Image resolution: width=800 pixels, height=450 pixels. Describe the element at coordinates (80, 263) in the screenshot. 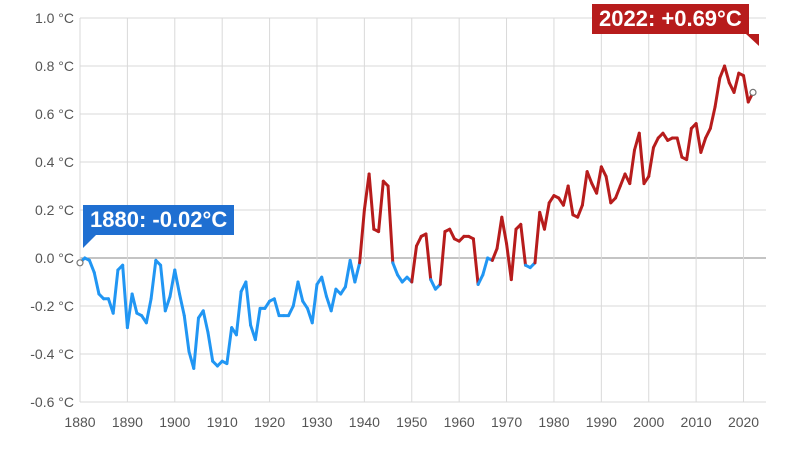

I see `endpoint-marker-start` at that location.